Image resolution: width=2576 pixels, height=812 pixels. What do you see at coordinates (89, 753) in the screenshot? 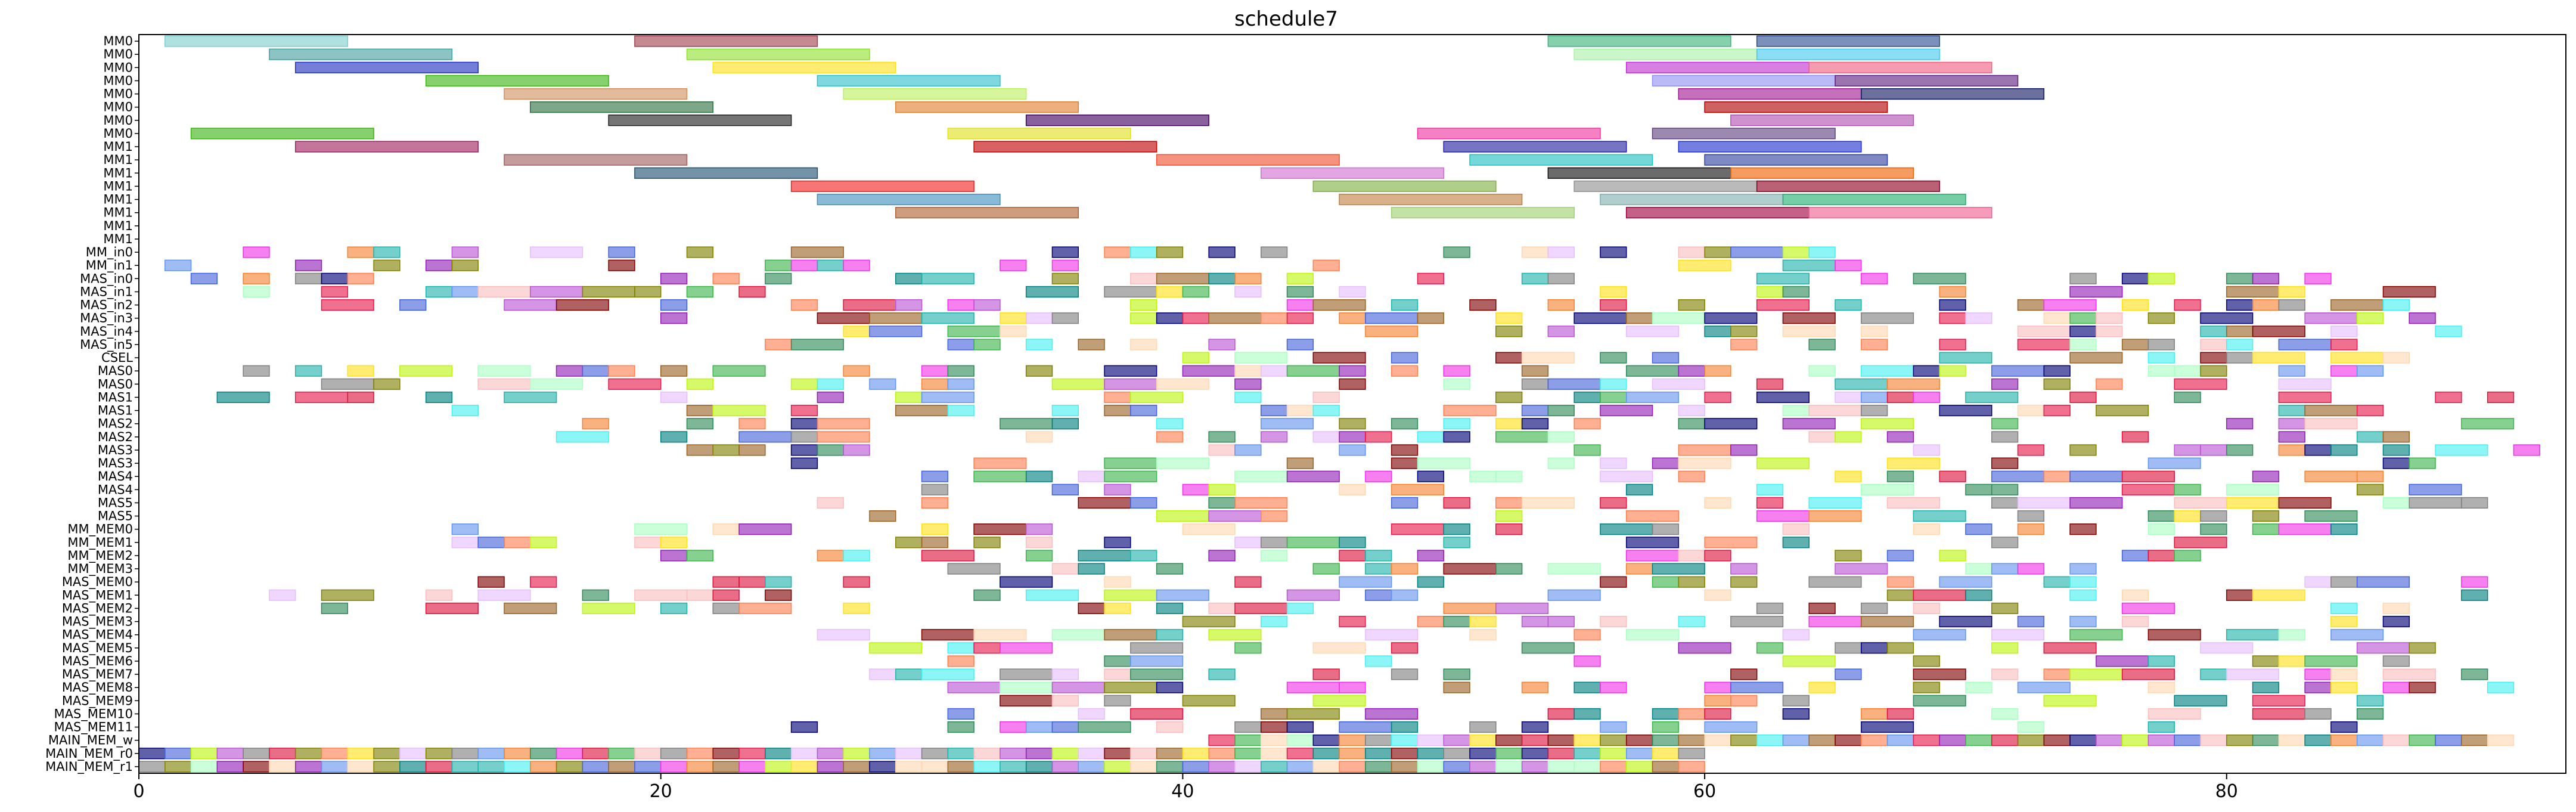
I see `y-tick-label: MAIN_MEM_r0` at bounding box center [89, 753].